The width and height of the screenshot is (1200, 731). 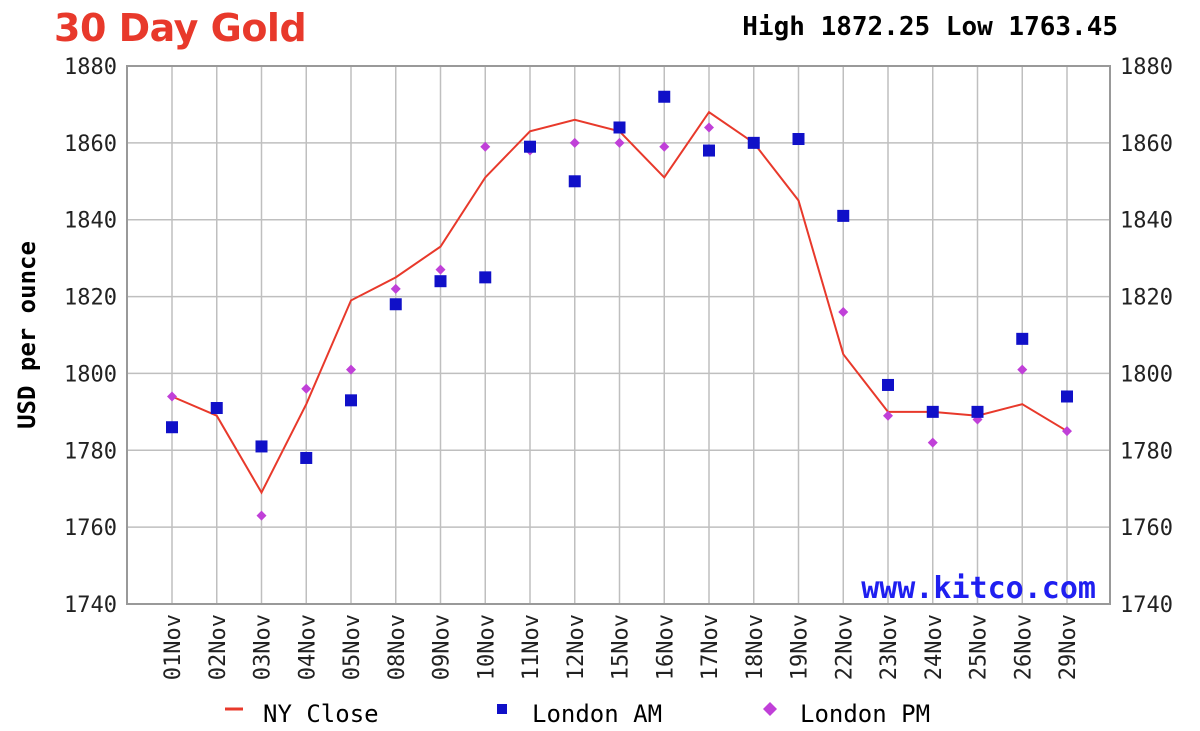 I want to click on y-tick-label-right: 1780, so click(x=1146, y=451).